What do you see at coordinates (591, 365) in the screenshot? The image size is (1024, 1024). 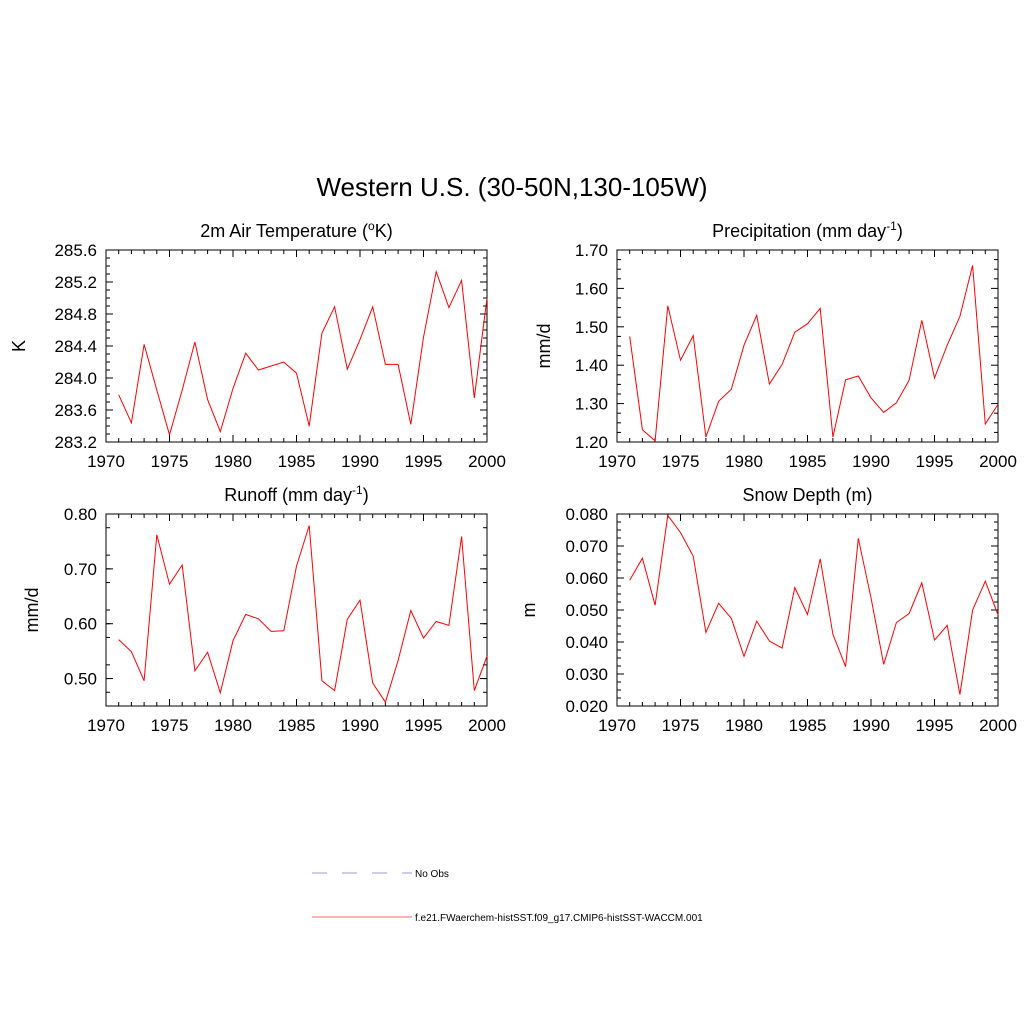 I see `y-tick-label: 1.40` at bounding box center [591, 365].